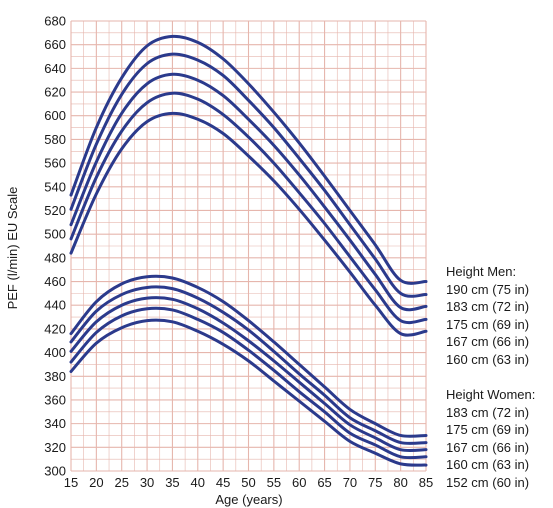  Describe the element at coordinates (55, 281) in the screenshot. I see `y-tick-label: 460` at that location.